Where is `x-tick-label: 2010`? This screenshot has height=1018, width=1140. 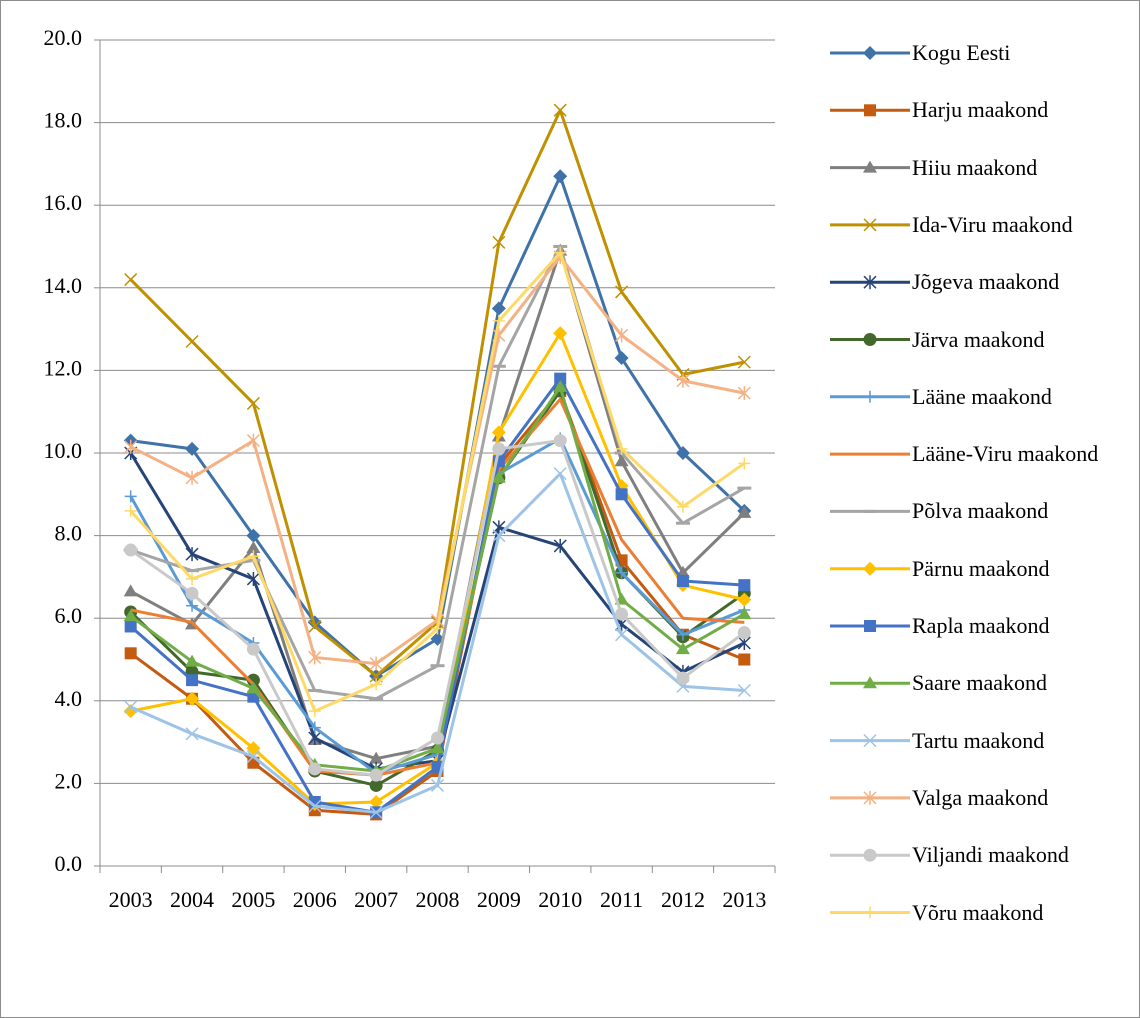 x-tick-label: 2010 is located at coordinates (560, 899).